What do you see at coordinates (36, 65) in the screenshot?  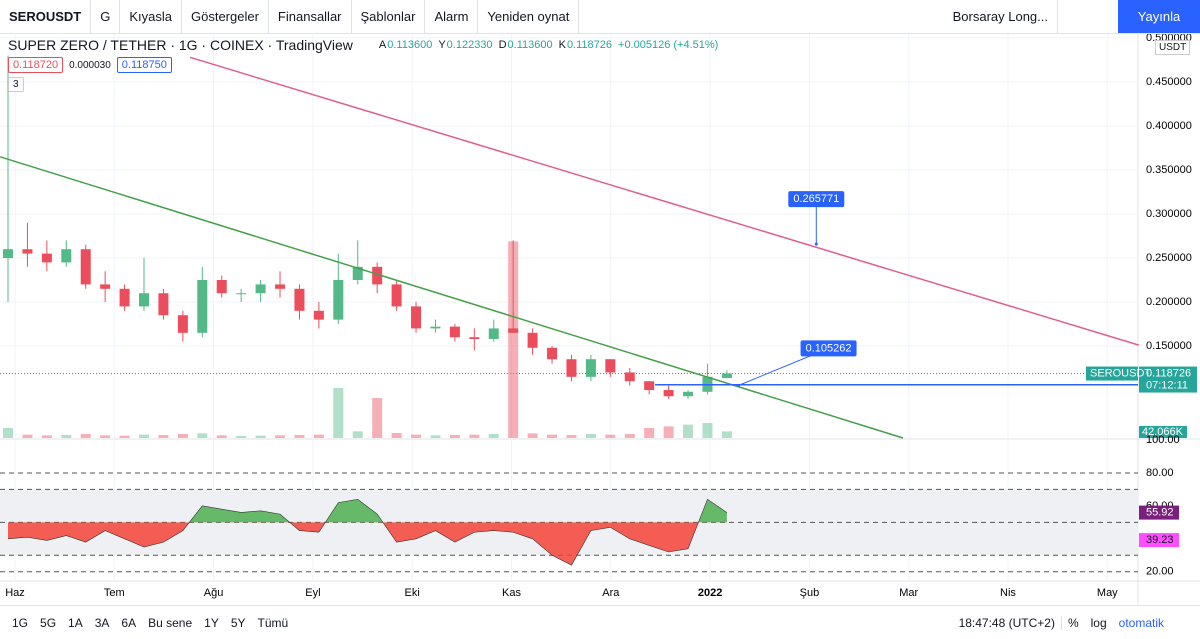 I see `sell-price: 0.118720` at bounding box center [36, 65].